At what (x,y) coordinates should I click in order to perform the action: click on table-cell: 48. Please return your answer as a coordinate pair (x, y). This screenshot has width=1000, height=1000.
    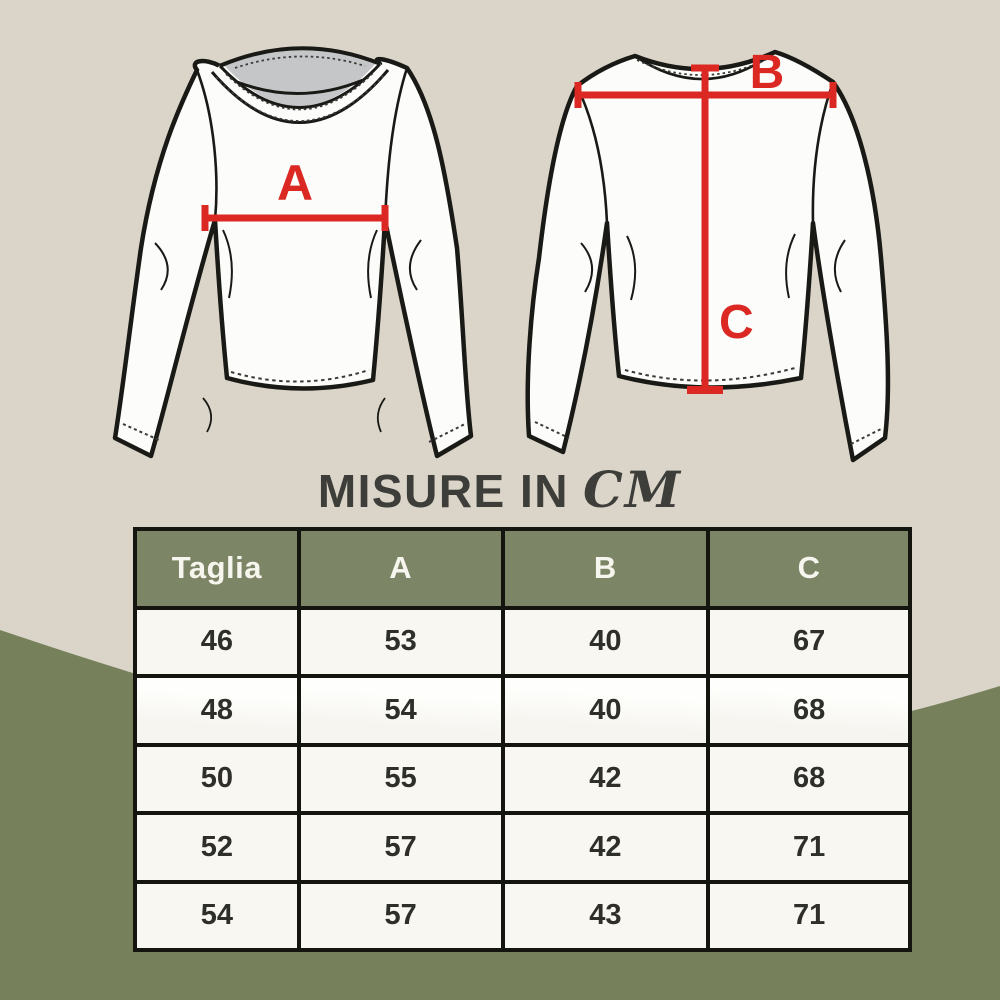
    Looking at the image, I should click on (217, 710).